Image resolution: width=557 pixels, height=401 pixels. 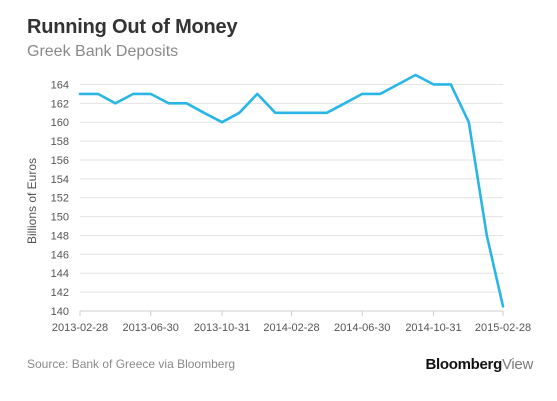 I want to click on y-tick-label: 160, so click(x=60, y=123).